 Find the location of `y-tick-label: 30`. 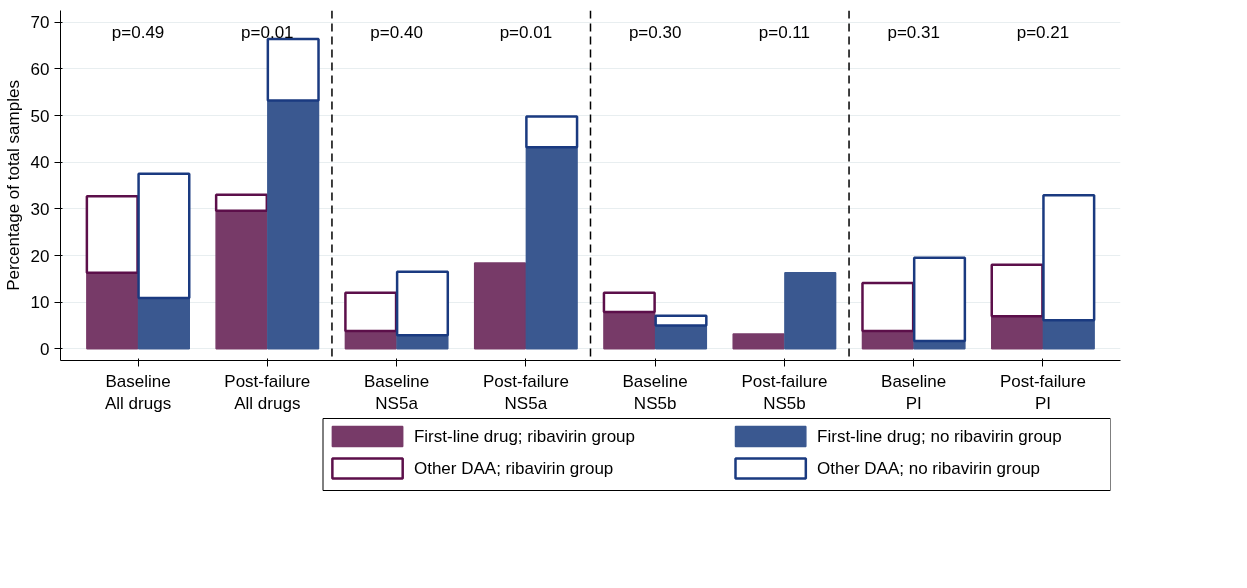

y-tick-label: 30 is located at coordinates (40, 209).